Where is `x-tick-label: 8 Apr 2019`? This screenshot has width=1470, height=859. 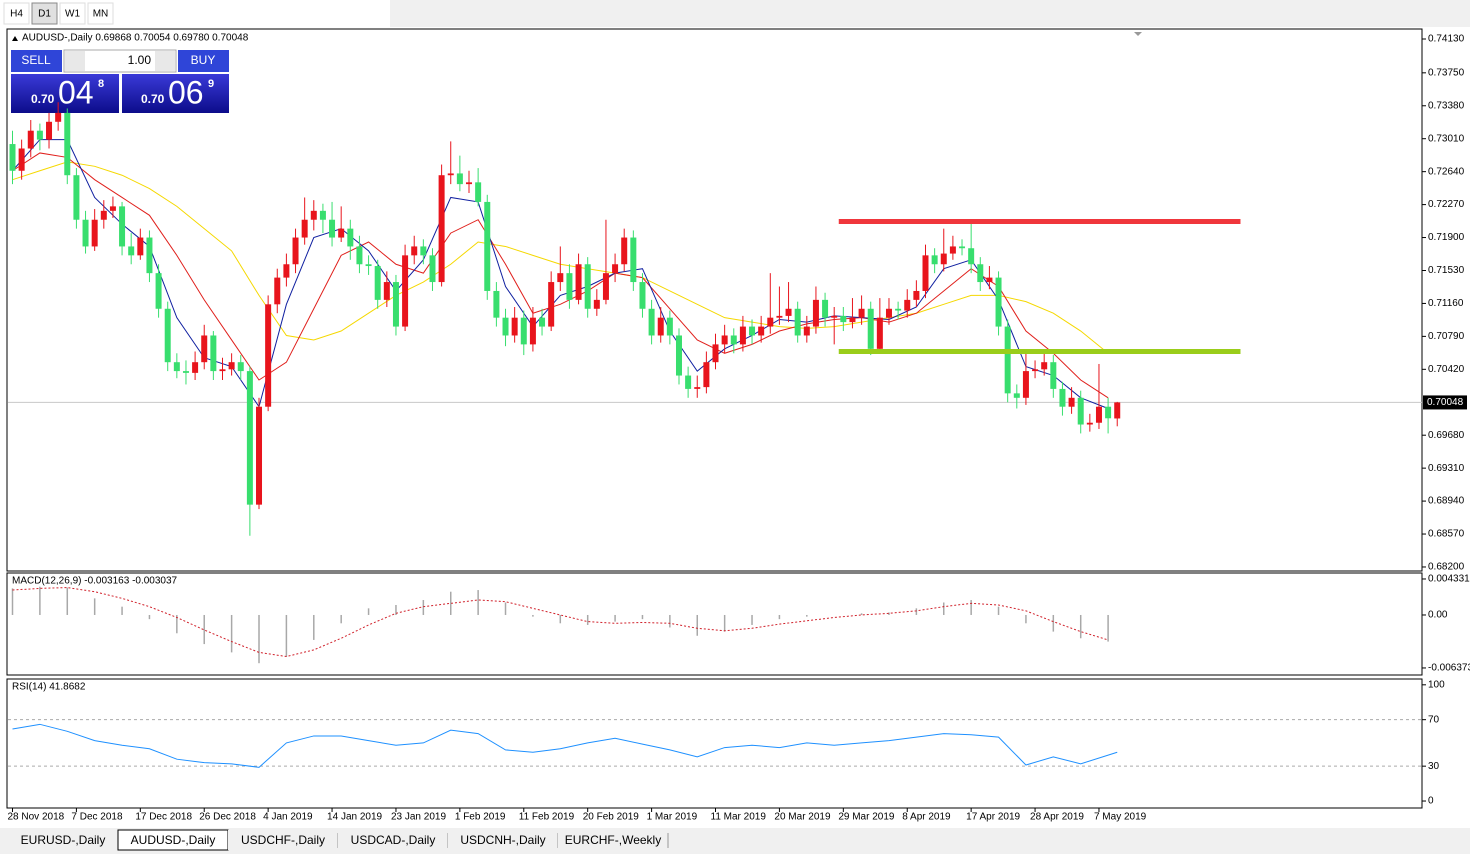
x-tick-label: 8 Apr 2019 is located at coordinates (926, 817).